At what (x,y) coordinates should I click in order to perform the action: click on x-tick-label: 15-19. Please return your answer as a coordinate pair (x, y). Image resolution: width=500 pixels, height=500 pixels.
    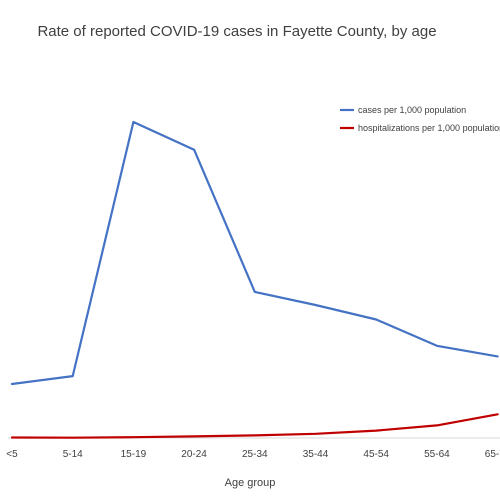
    Looking at the image, I should click on (134, 454).